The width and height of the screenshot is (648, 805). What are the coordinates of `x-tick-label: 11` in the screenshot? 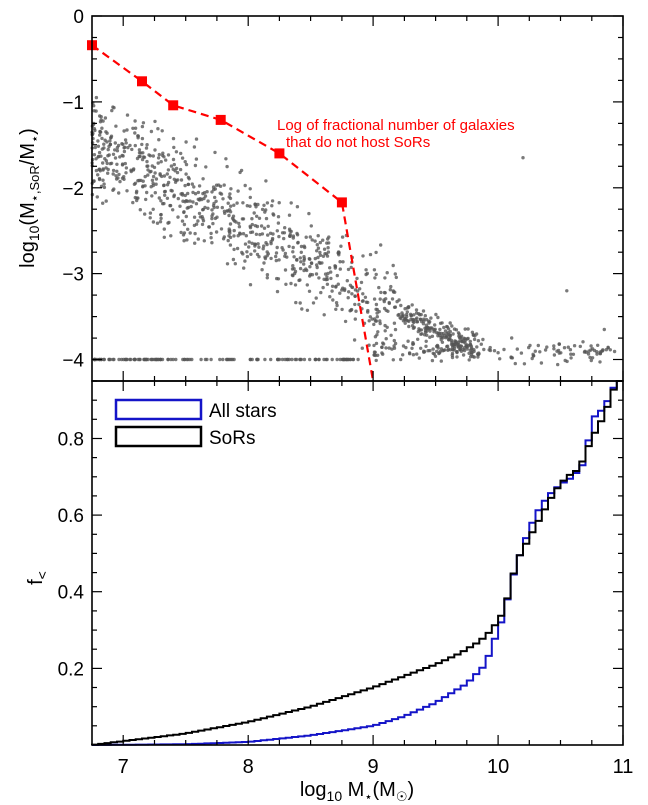 It's located at (623, 767).